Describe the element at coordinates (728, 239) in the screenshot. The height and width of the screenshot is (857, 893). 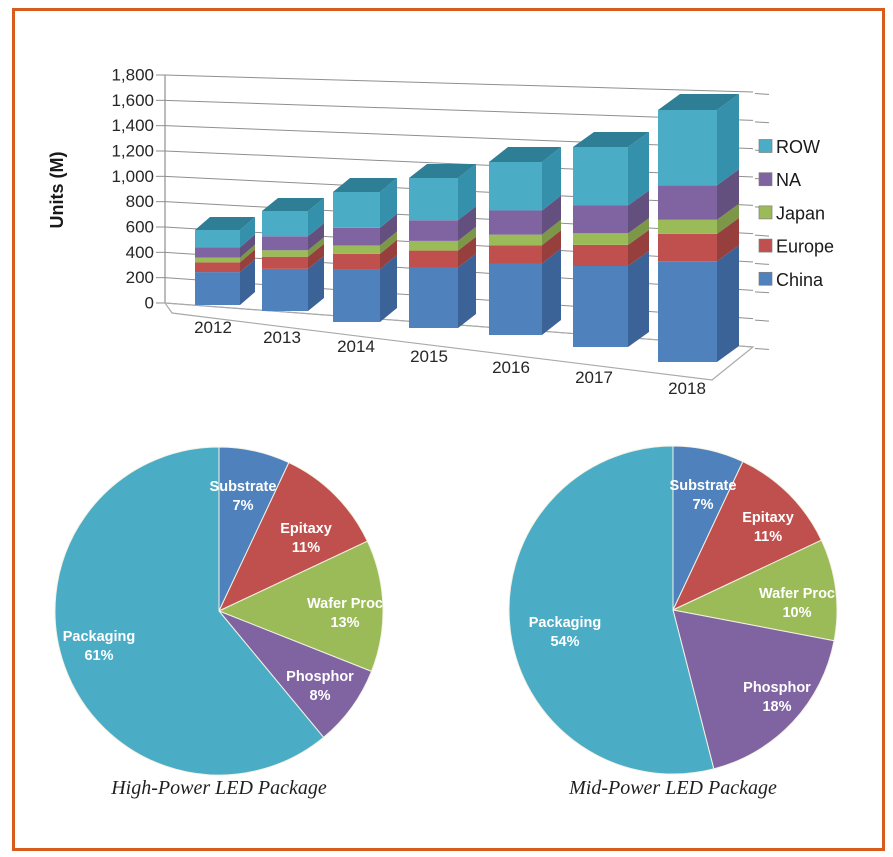
I see `bar-side-europe-2018` at that location.